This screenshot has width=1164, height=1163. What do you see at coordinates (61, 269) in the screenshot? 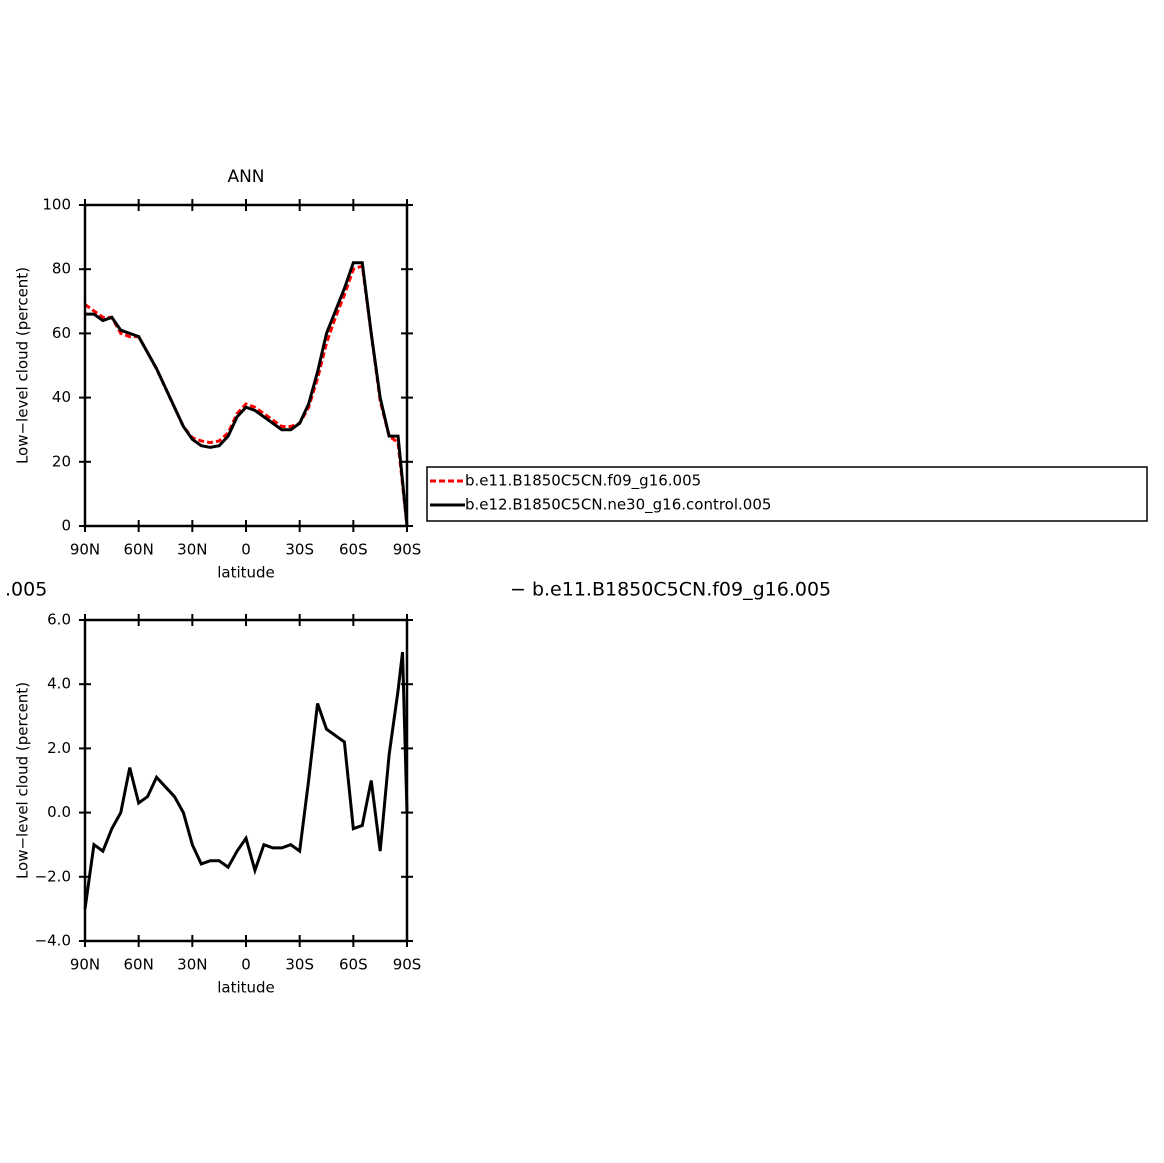
I see `y-tick-label: 80` at bounding box center [61, 269].